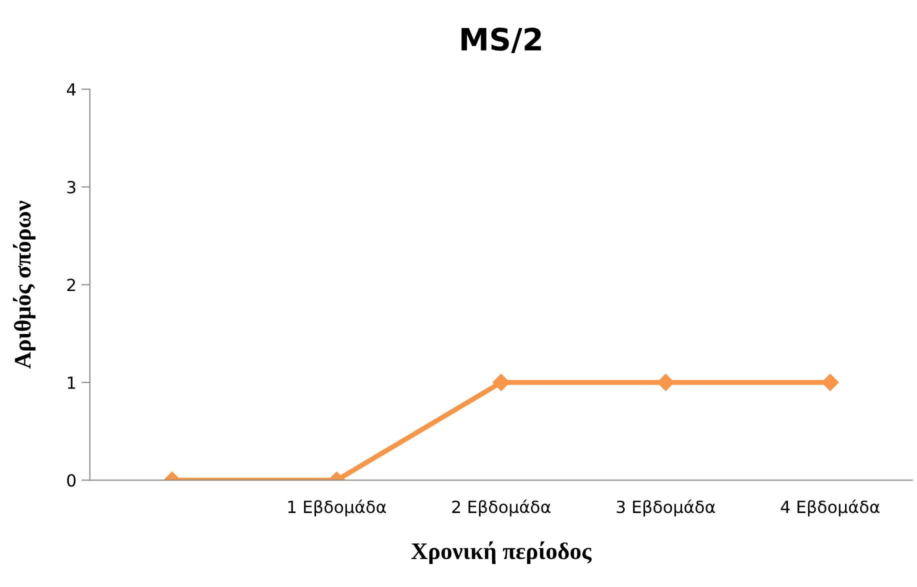 Image resolution: width=917 pixels, height=587 pixels. Describe the element at coordinates (830, 508) in the screenshot. I see `x-tick-label: 4 Εβδομάδα` at that location.